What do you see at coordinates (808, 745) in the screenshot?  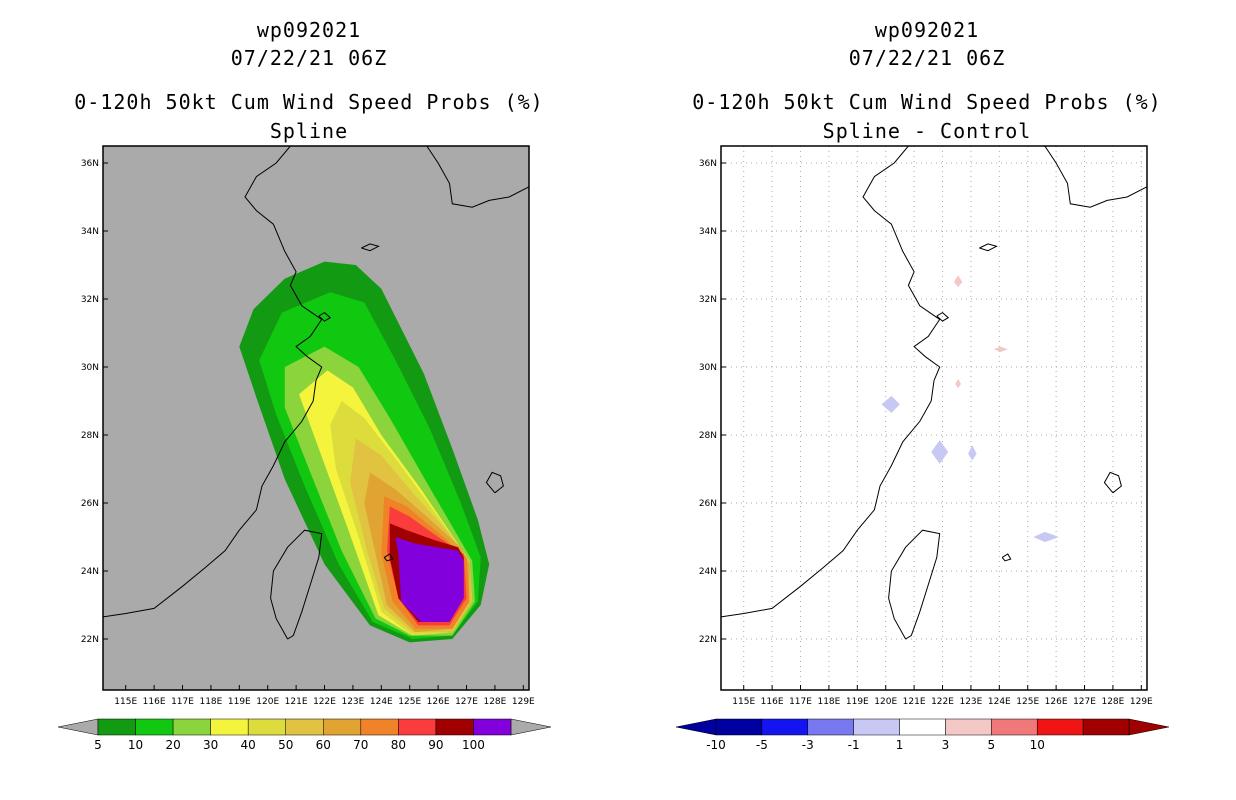 I see `colorbar-label: -3` at bounding box center [808, 745].